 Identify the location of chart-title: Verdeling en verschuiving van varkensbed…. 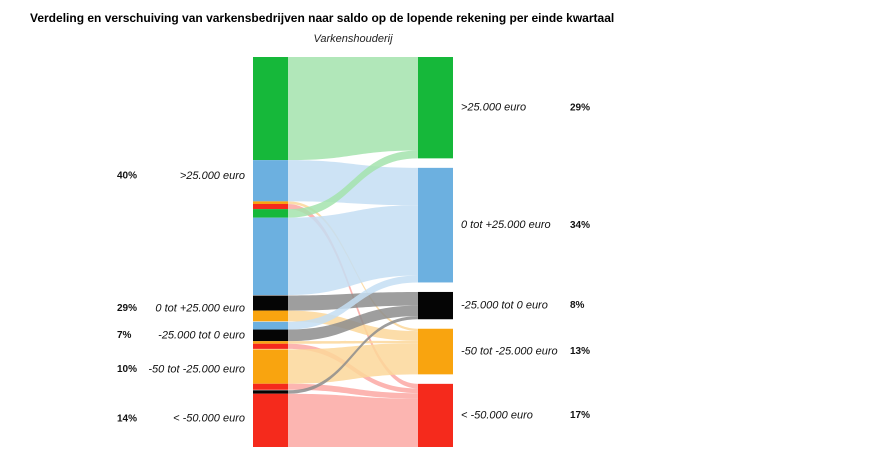
(322, 18).